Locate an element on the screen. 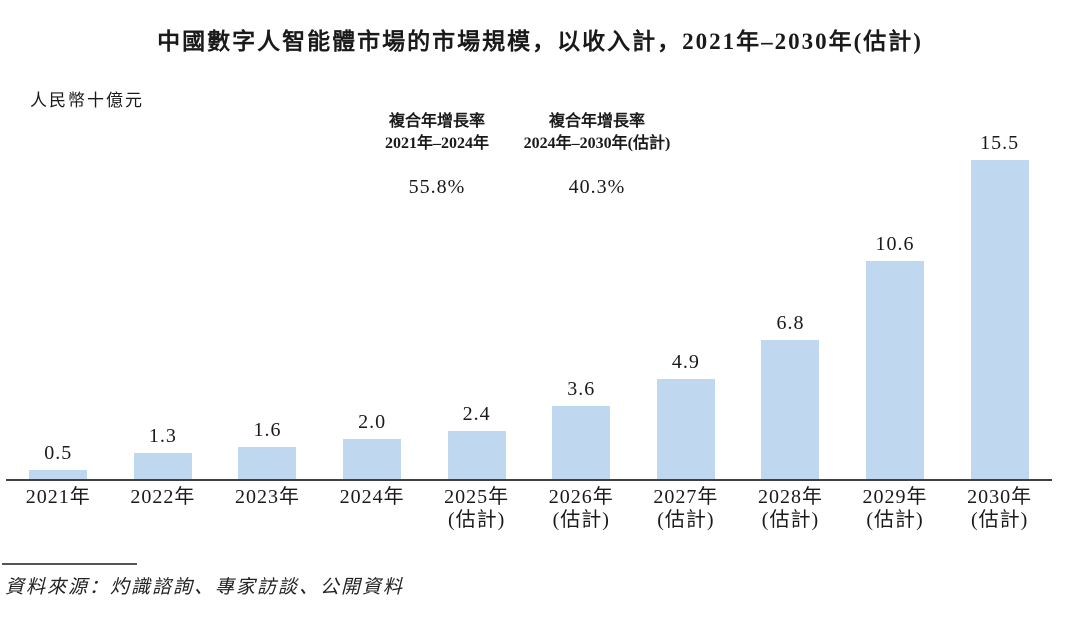 This screenshot has height=625, width=1080. y-axis-unit-label: 人民幣十億元 is located at coordinates (87, 100).